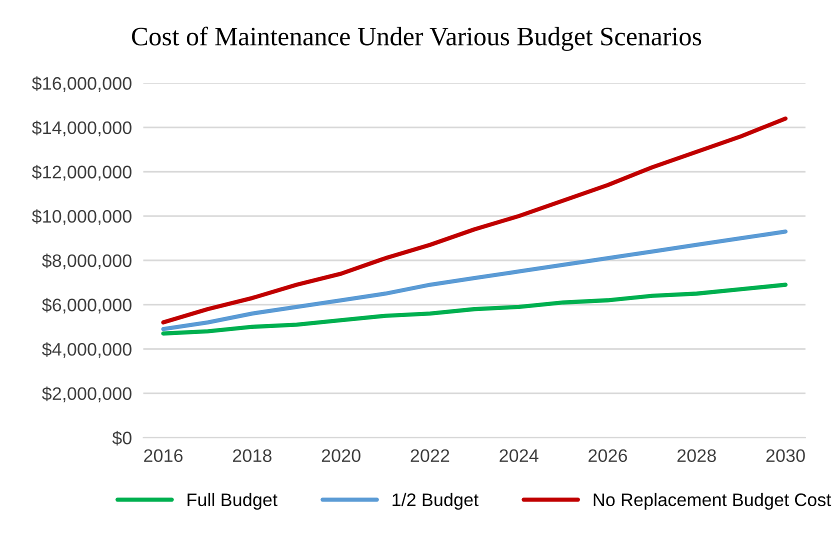  What do you see at coordinates (519, 455) in the screenshot?
I see `x-tick-label: 2024` at bounding box center [519, 455].